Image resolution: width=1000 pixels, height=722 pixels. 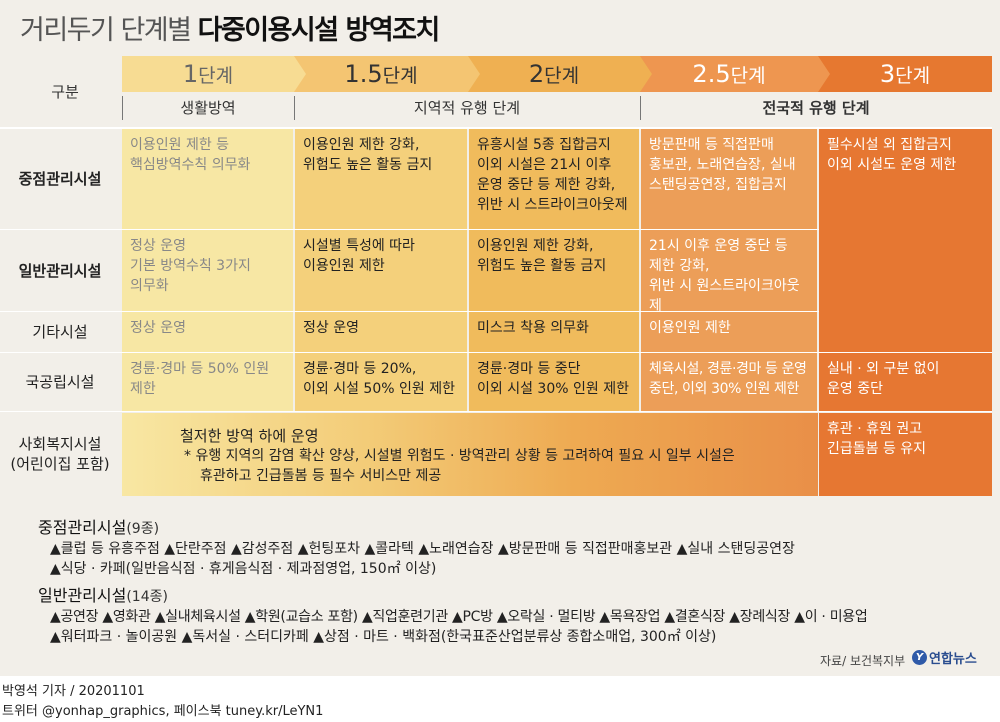 What do you see at coordinates (207, 179) in the screenshot?
I see `cell-priority-l1: 이용인원 제한 등 핵심방역수칙 의무화` at bounding box center [207, 179].